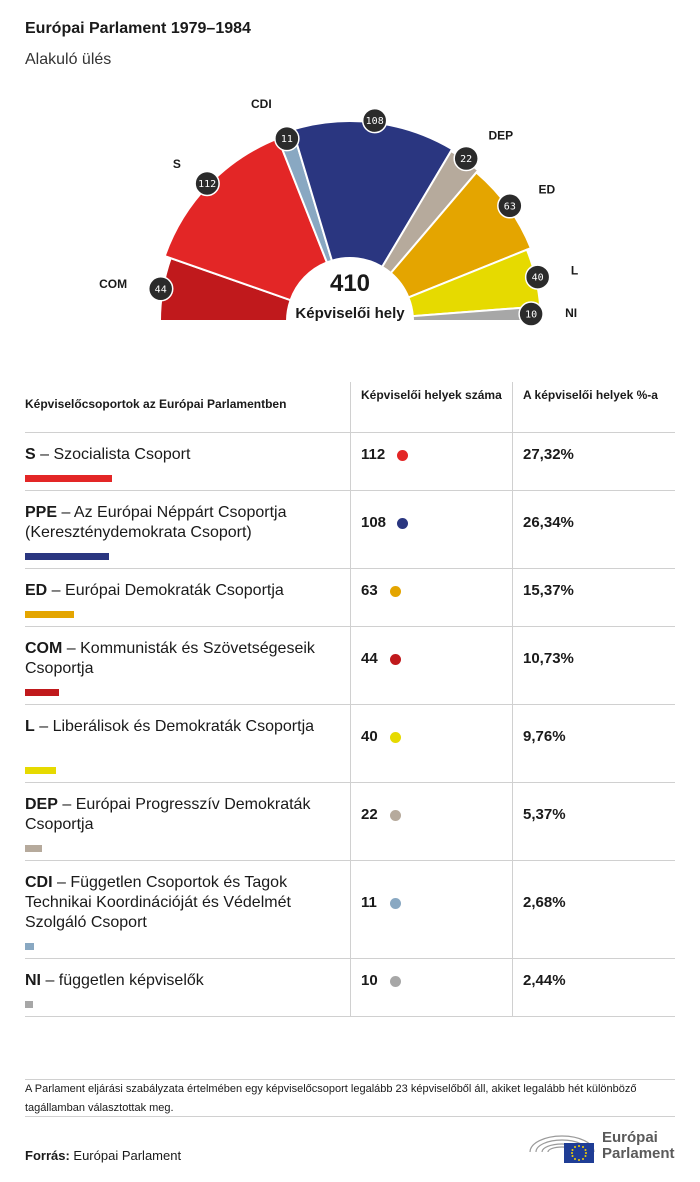 The width and height of the screenshot is (700, 1182). What do you see at coordinates (369, 736) in the screenshot?
I see `group-seats: 40` at bounding box center [369, 736].